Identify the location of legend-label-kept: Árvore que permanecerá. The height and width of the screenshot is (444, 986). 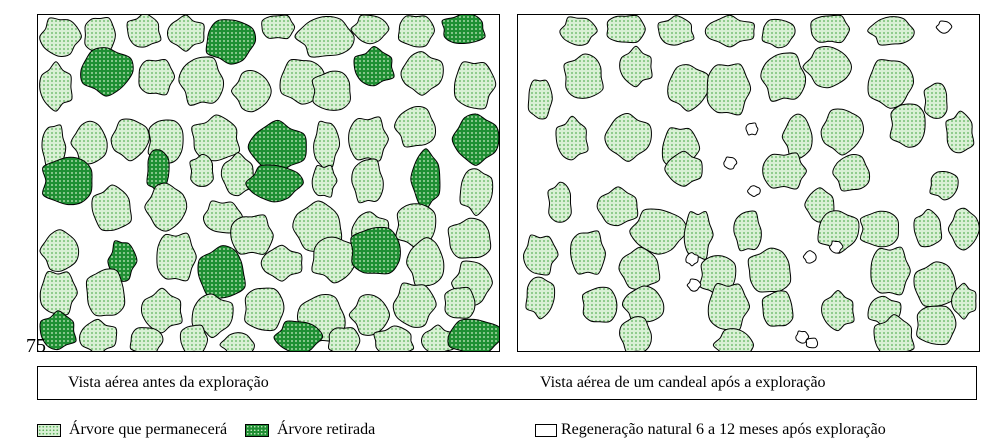
(148, 429).